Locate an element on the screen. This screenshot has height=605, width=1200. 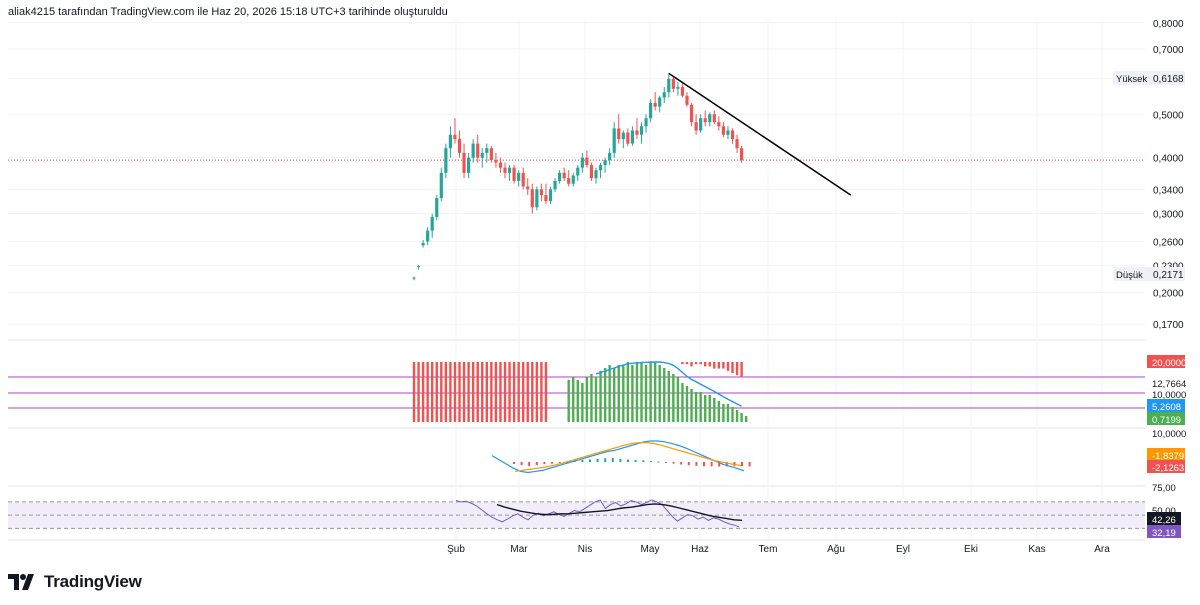
time-axis-label: Kas is located at coordinates (1036, 549).